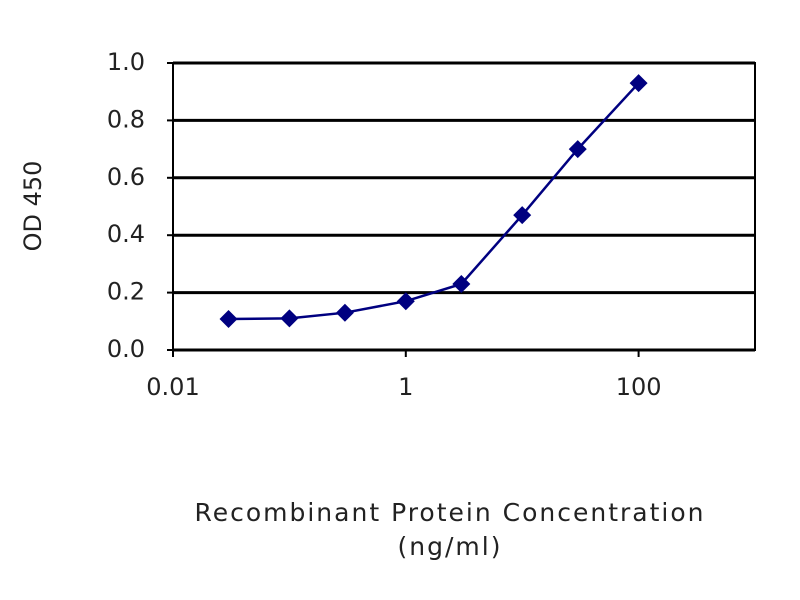 This screenshot has width=800, height=600. I want to click on y-tick-label: 0.6, so click(126, 177).